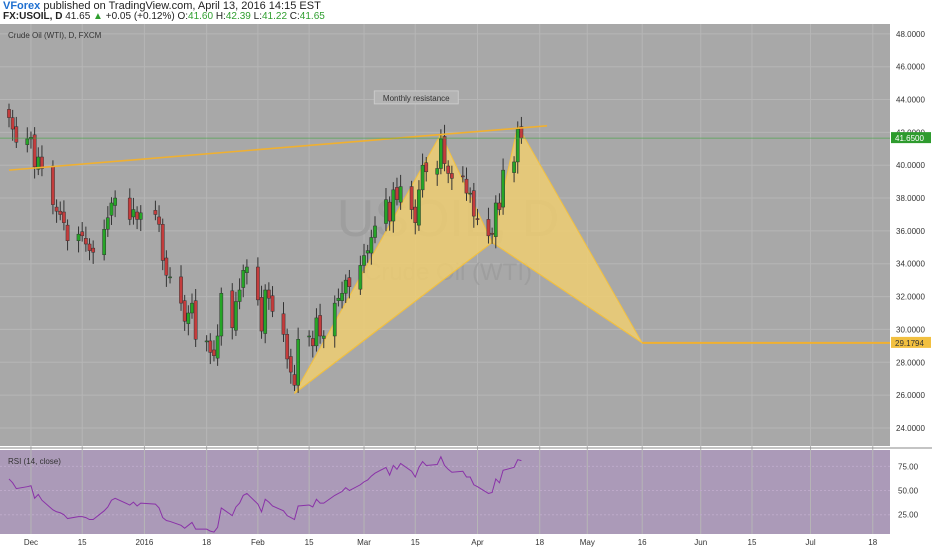 The image size is (932, 550). What do you see at coordinates (312, 16) in the screenshot?
I see `close-value: 41.65` at bounding box center [312, 16].